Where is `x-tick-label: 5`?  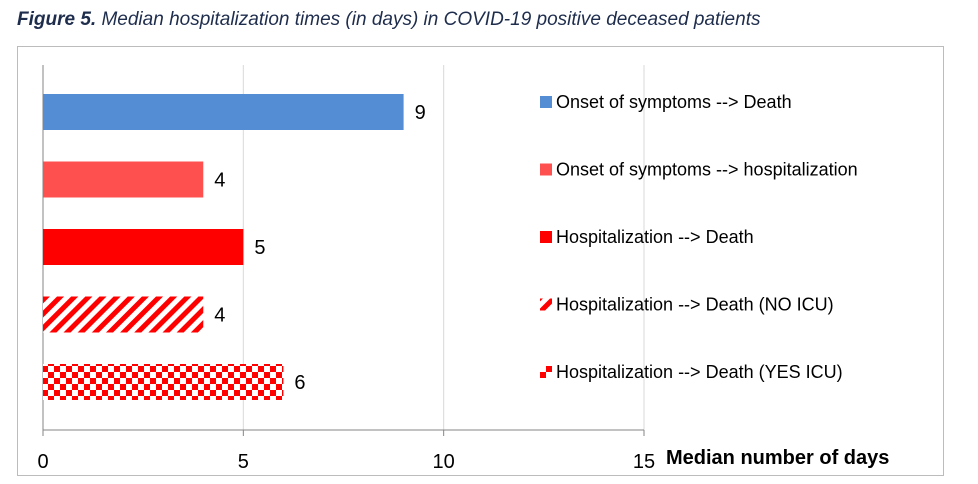 x-tick-label: 5 is located at coordinates (243, 462).